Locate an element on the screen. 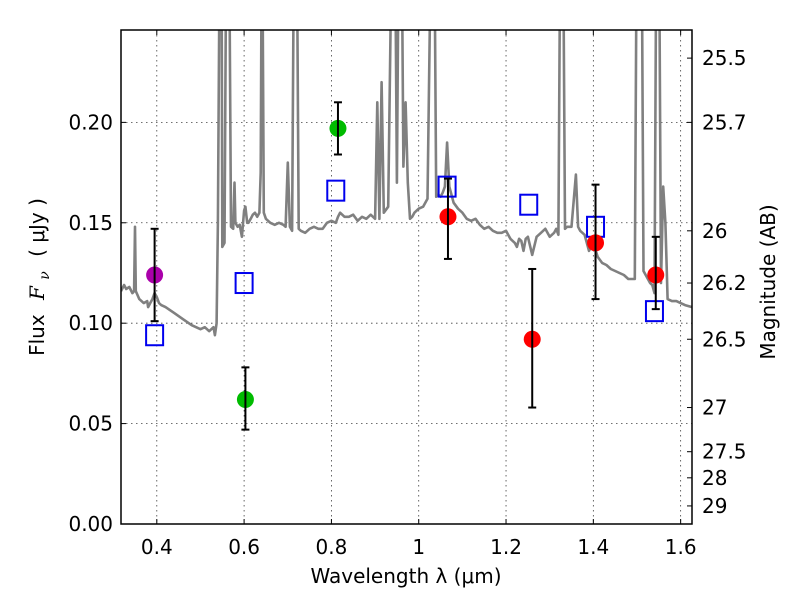  y-axis-title-symbol: F is located at coordinates (37, 293).